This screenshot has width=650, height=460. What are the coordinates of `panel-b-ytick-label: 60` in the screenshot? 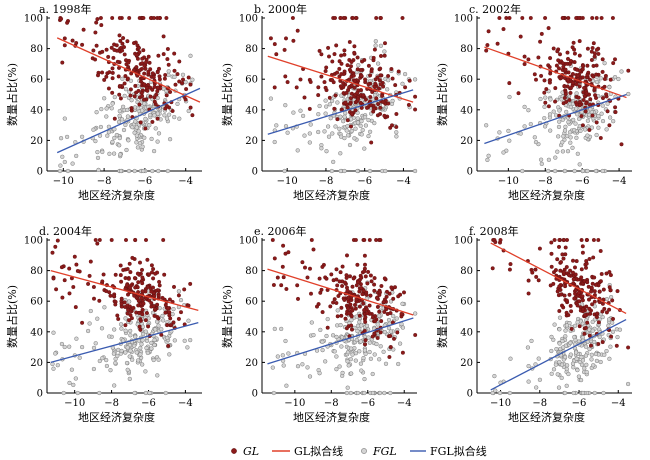 It's located at (251, 80).